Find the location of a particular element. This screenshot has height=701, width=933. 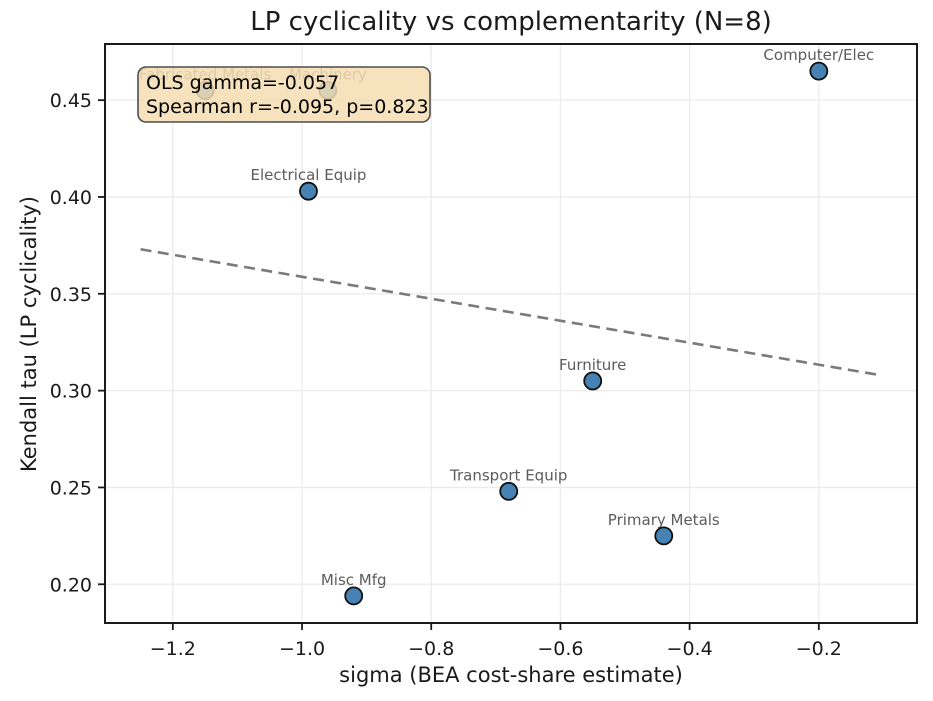

x-tick-label: −0.8 is located at coordinates (431, 649).